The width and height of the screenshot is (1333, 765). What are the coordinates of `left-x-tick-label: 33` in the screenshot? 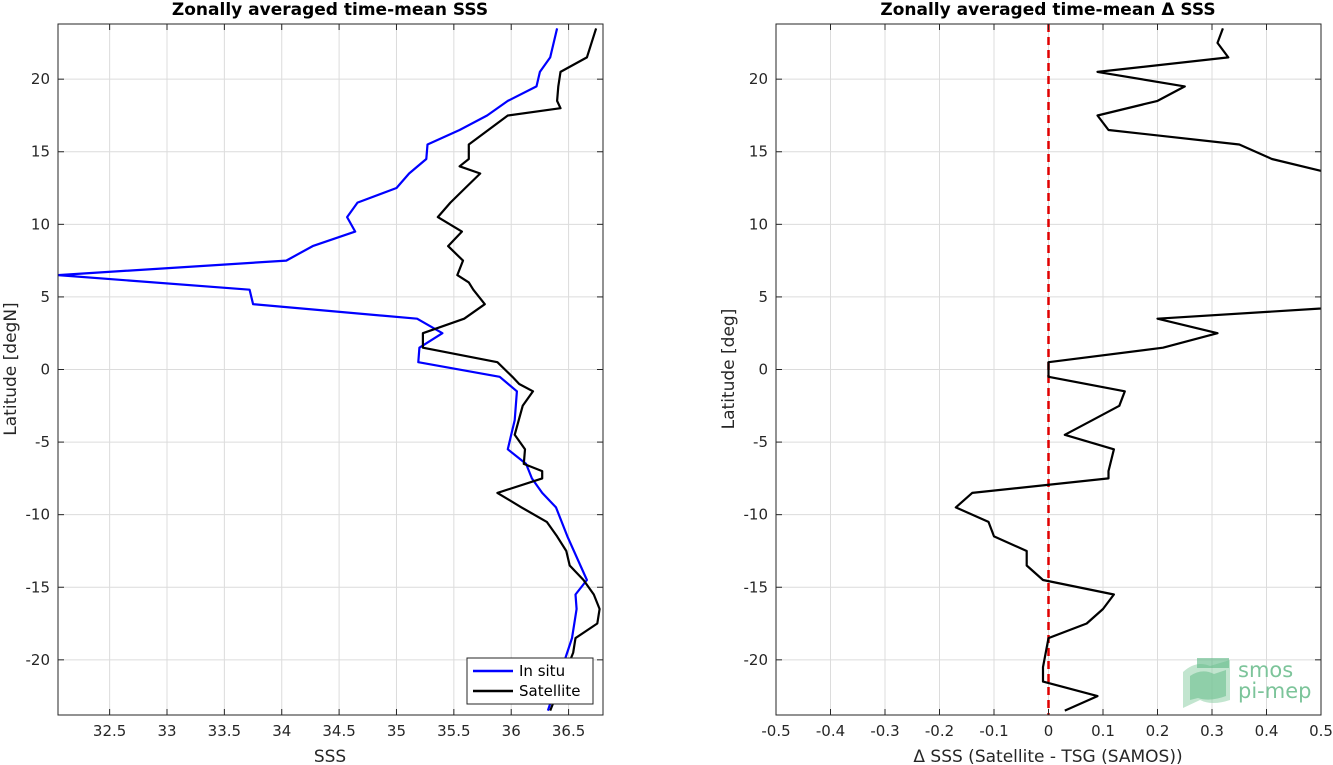 It's located at (166, 731).